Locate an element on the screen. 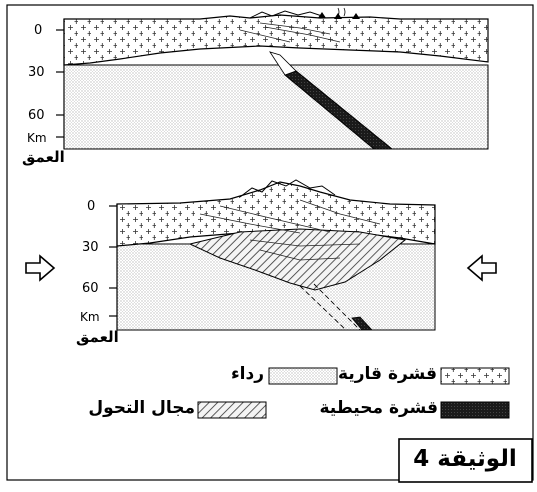 The image size is (537, 492). top-depth-ticks is located at coordinates (60, 83).